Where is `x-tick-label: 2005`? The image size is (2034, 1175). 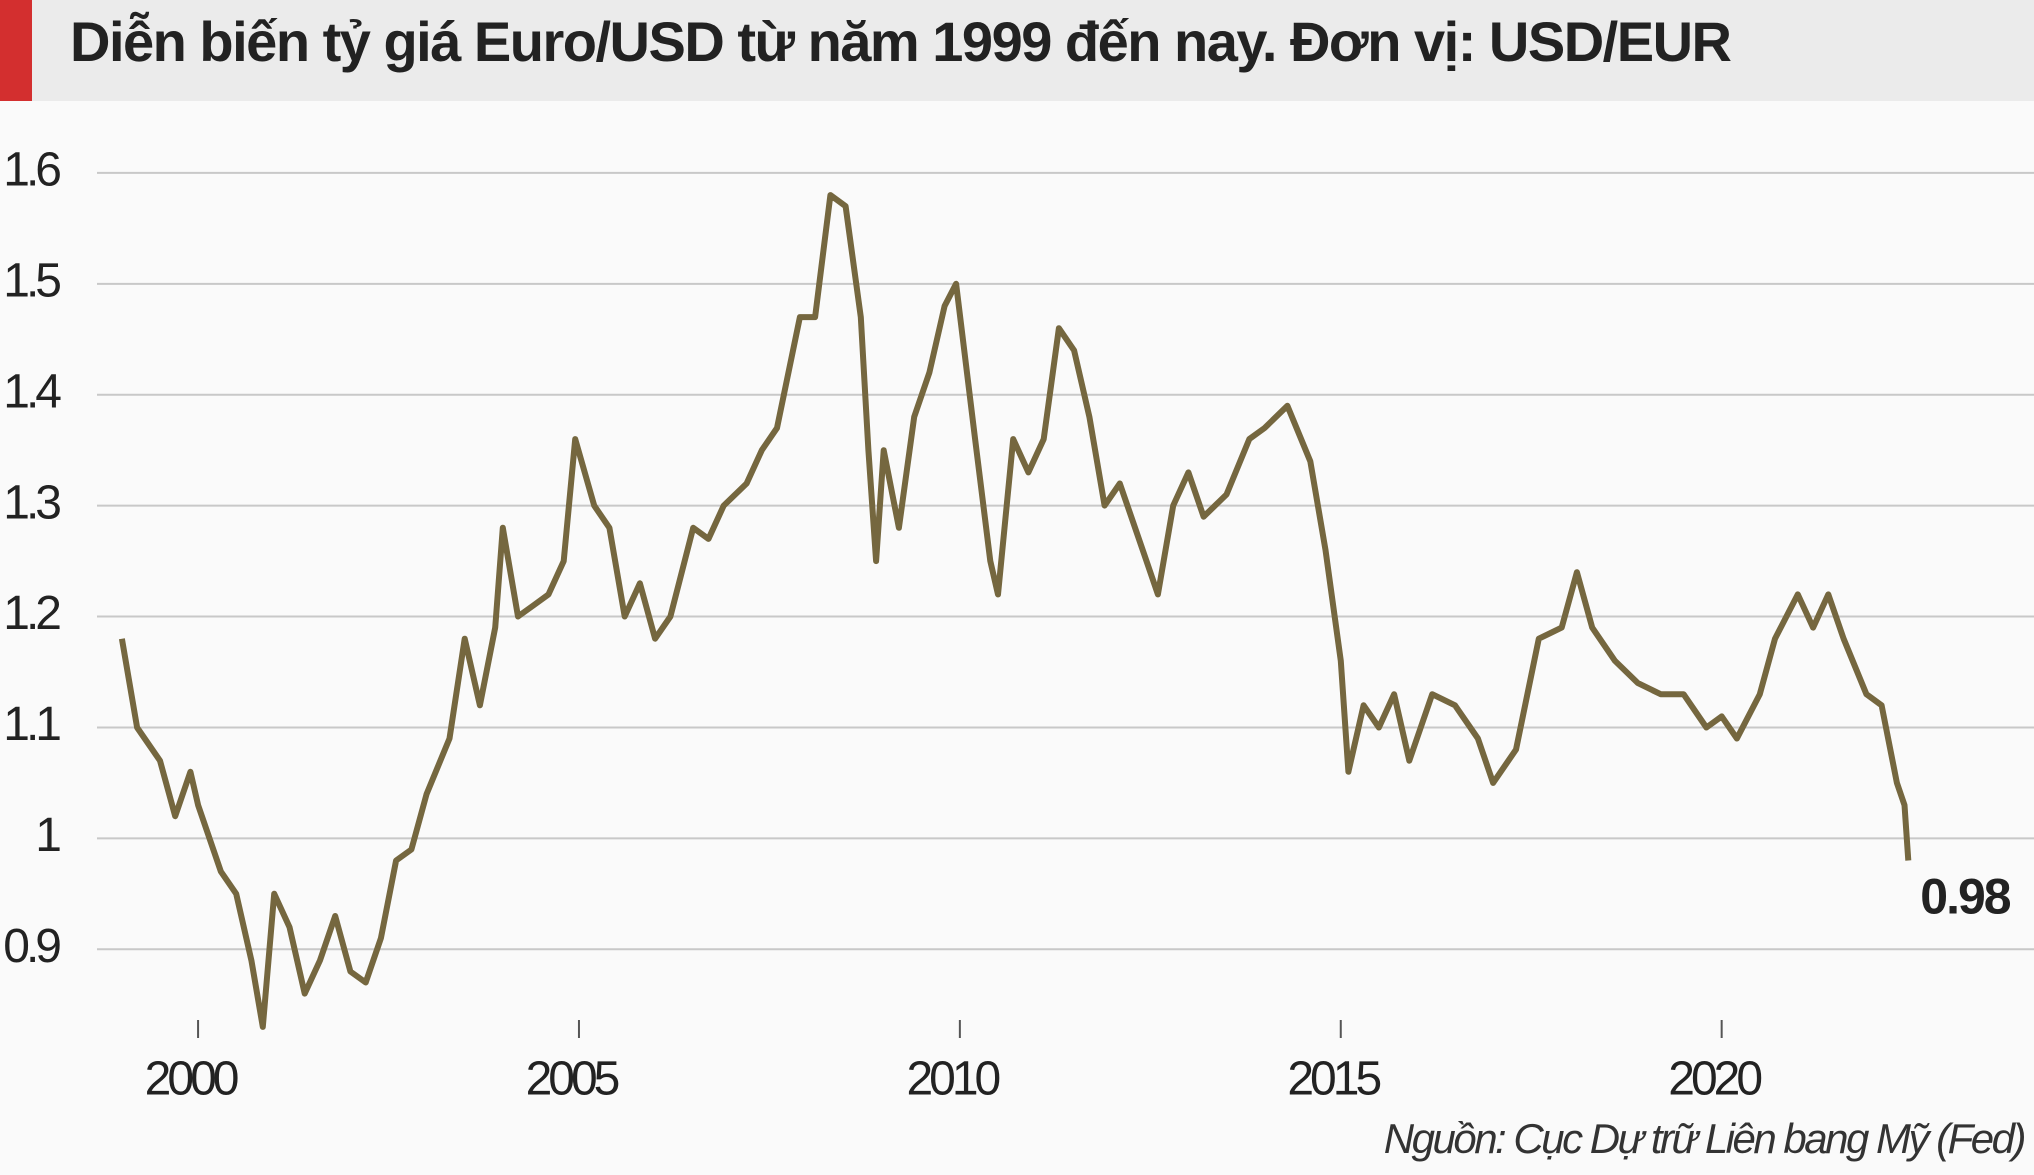 x-tick-label: 2005 is located at coordinates (572, 1079).